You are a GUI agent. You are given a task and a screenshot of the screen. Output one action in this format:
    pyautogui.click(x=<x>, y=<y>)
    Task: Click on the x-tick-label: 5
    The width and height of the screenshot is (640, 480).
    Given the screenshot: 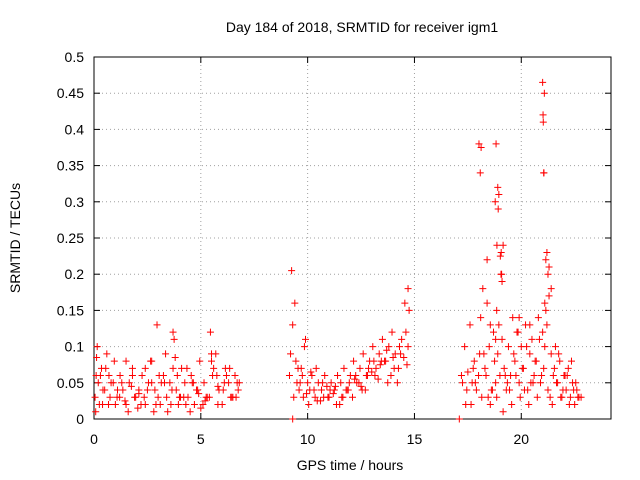 What is the action you would take?
    pyautogui.click(x=201, y=439)
    